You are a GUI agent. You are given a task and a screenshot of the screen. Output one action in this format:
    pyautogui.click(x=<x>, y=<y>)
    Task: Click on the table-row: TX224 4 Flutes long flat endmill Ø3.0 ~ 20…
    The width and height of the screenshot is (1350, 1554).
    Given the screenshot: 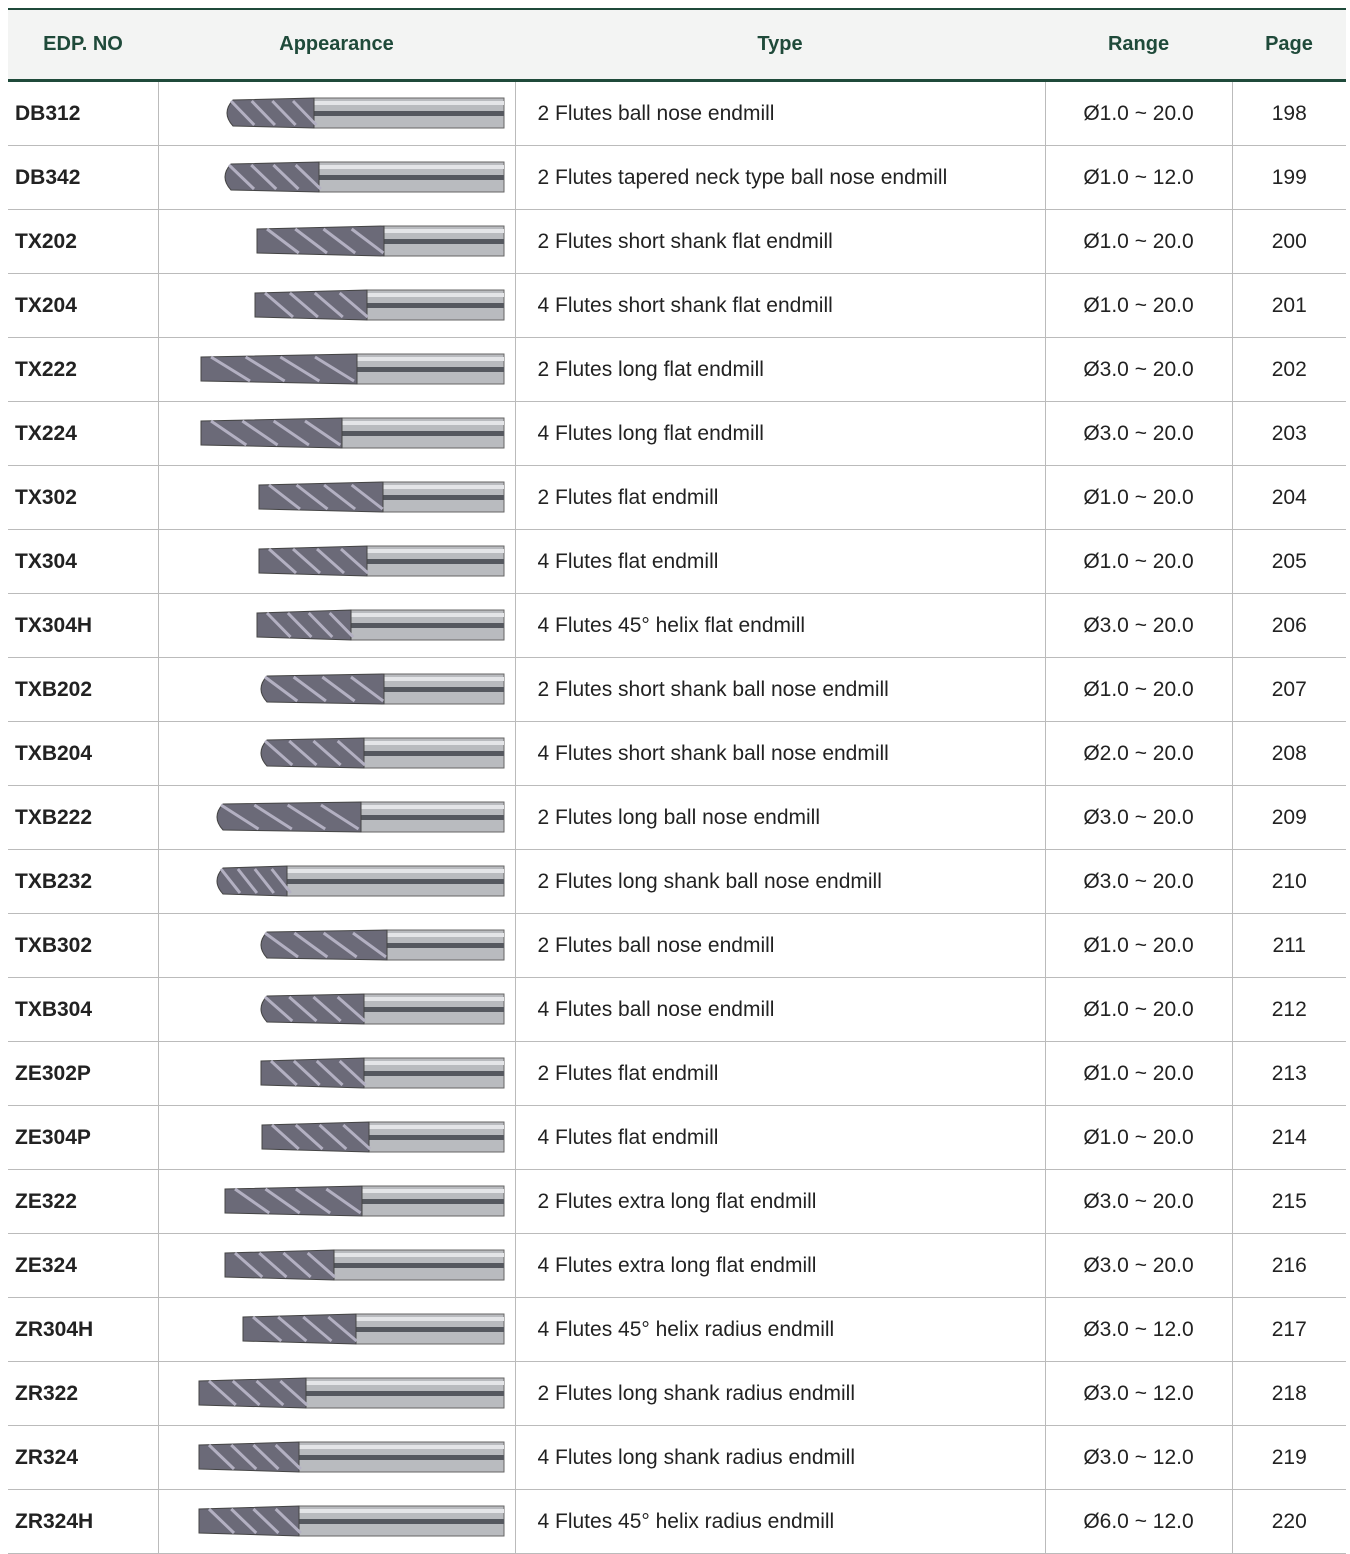 What is the action you would take?
    pyautogui.click(x=677, y=433)
    